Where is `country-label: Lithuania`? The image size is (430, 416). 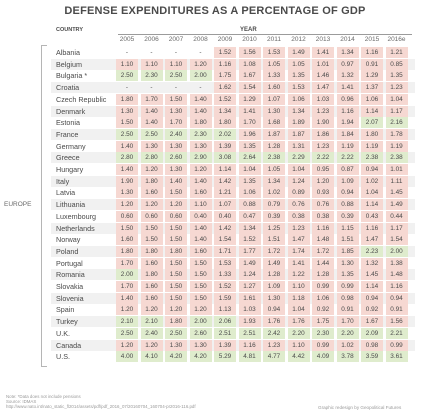
country-label: Lithuania is located at coordinates (71, 205).